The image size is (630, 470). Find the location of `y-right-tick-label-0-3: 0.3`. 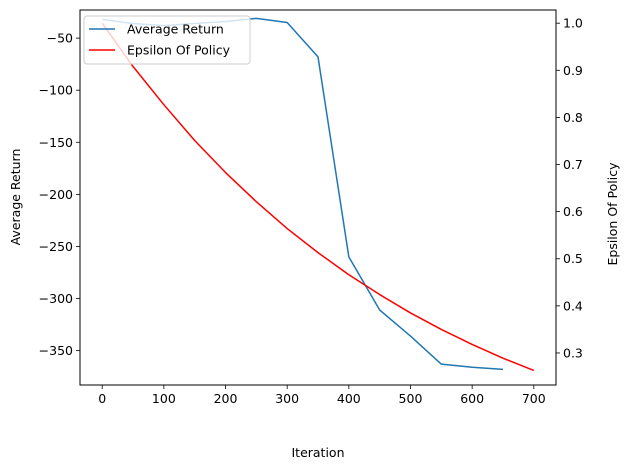

y-right-tick-label-0-3: 0.3 is located at coordinates (573, 352).